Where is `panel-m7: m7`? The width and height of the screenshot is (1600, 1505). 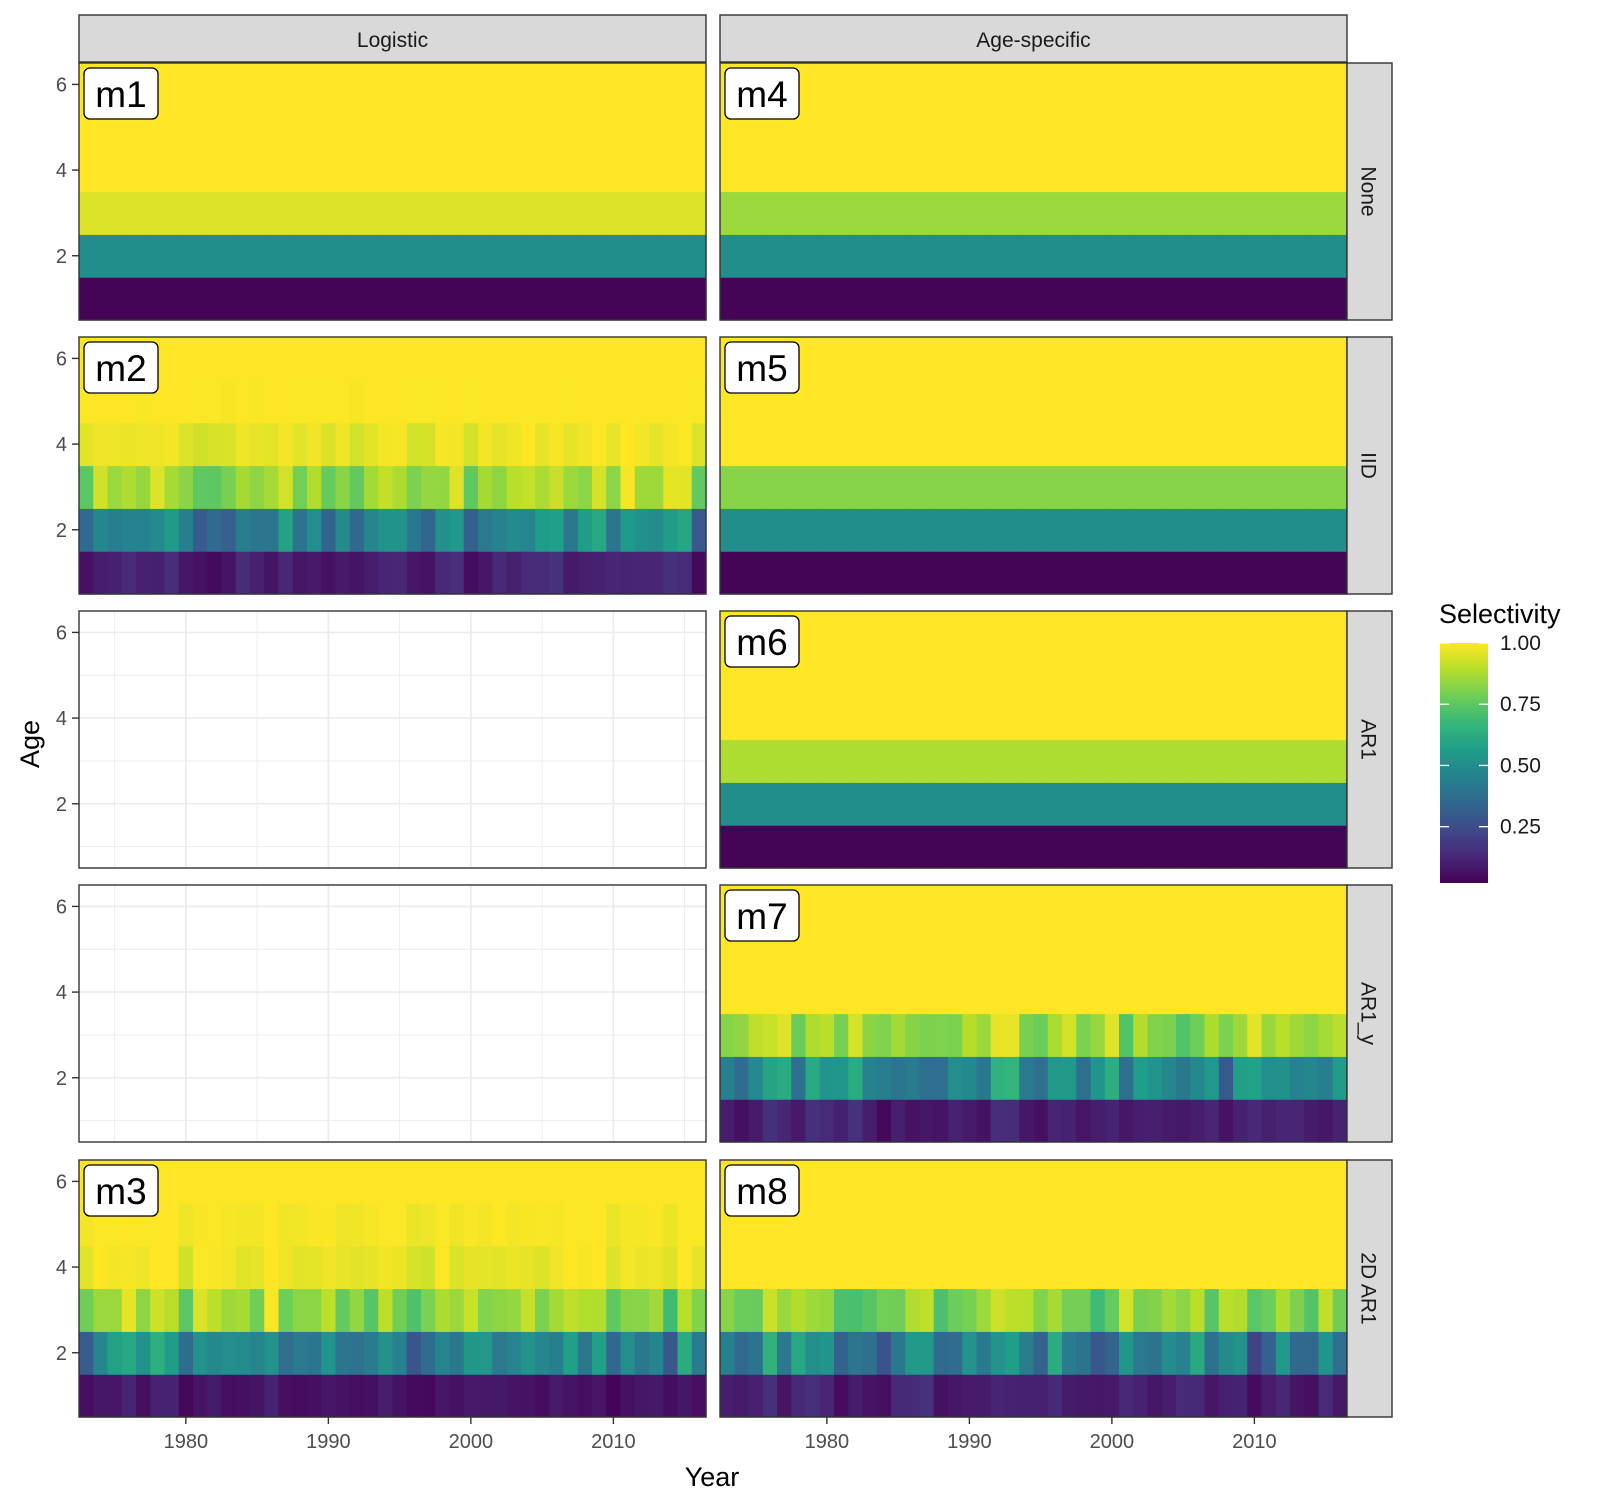
panel-m7: m7 is located at coordinates (1033, 1013).